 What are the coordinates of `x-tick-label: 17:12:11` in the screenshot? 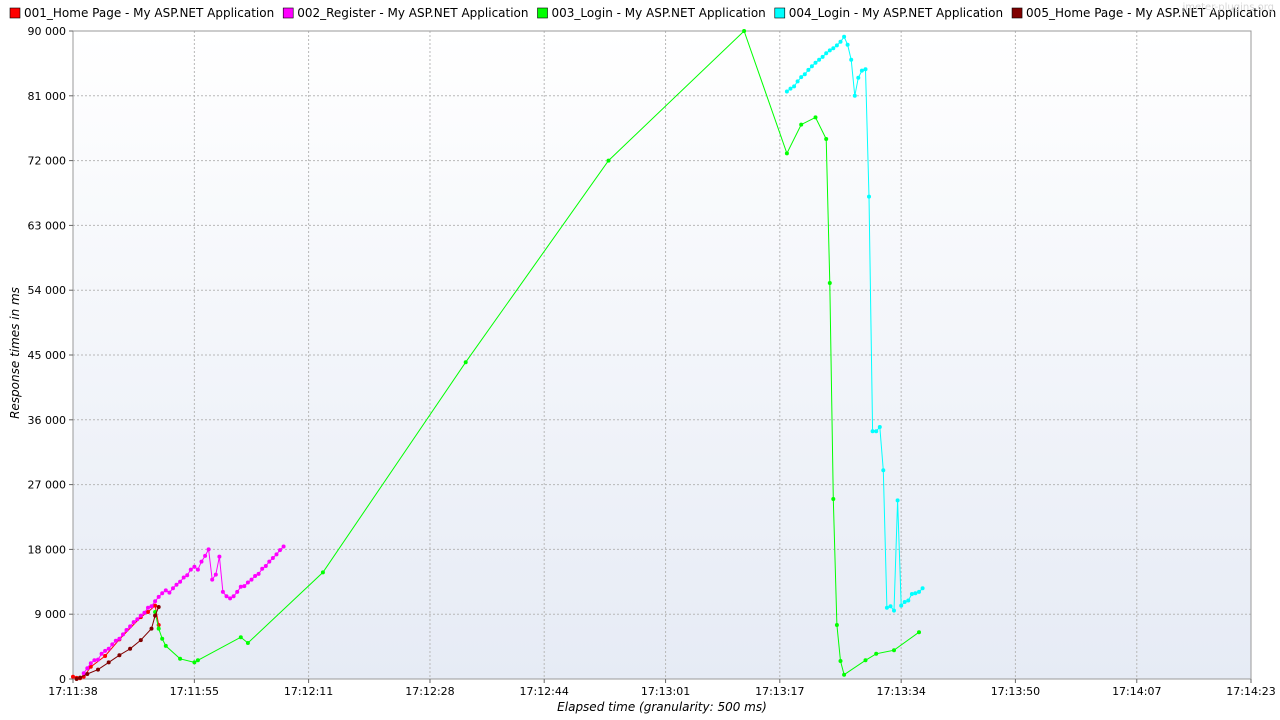 It's located at (308, 691).